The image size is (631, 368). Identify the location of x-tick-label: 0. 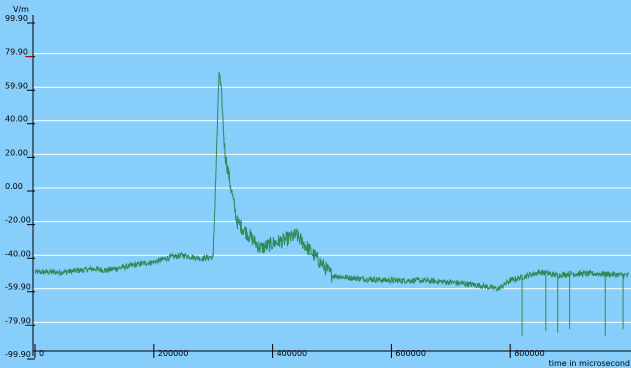
(41, 353).